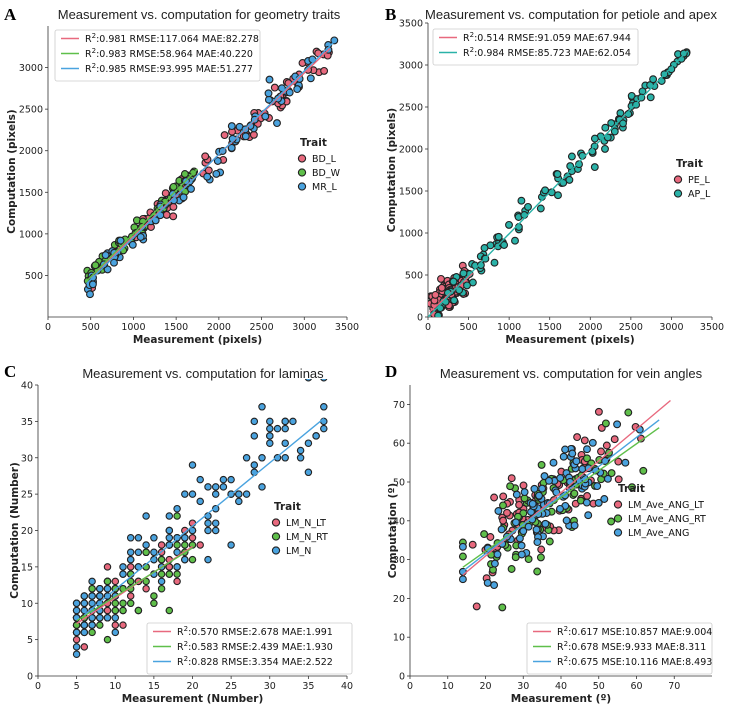 The image size is (729, 709). Describe the element at coordinates (30, 677) in the screenshot. I see `y-tick-label: 0` at that location.